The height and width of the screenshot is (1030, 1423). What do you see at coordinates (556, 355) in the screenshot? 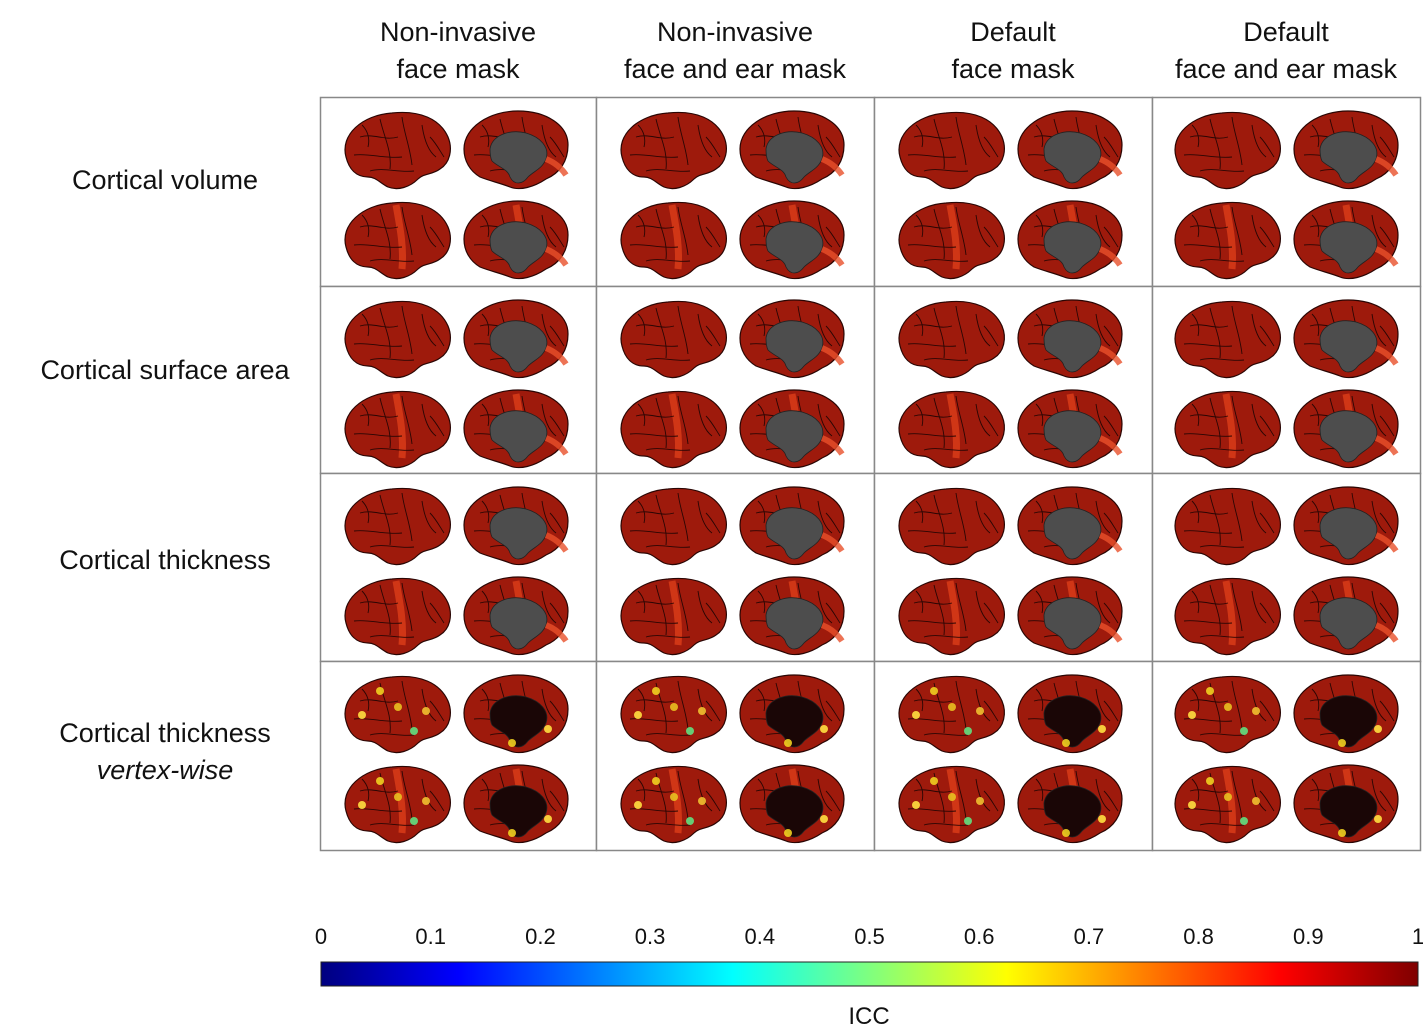
I see `higher-icc-region` at bounding box center [556, 355].